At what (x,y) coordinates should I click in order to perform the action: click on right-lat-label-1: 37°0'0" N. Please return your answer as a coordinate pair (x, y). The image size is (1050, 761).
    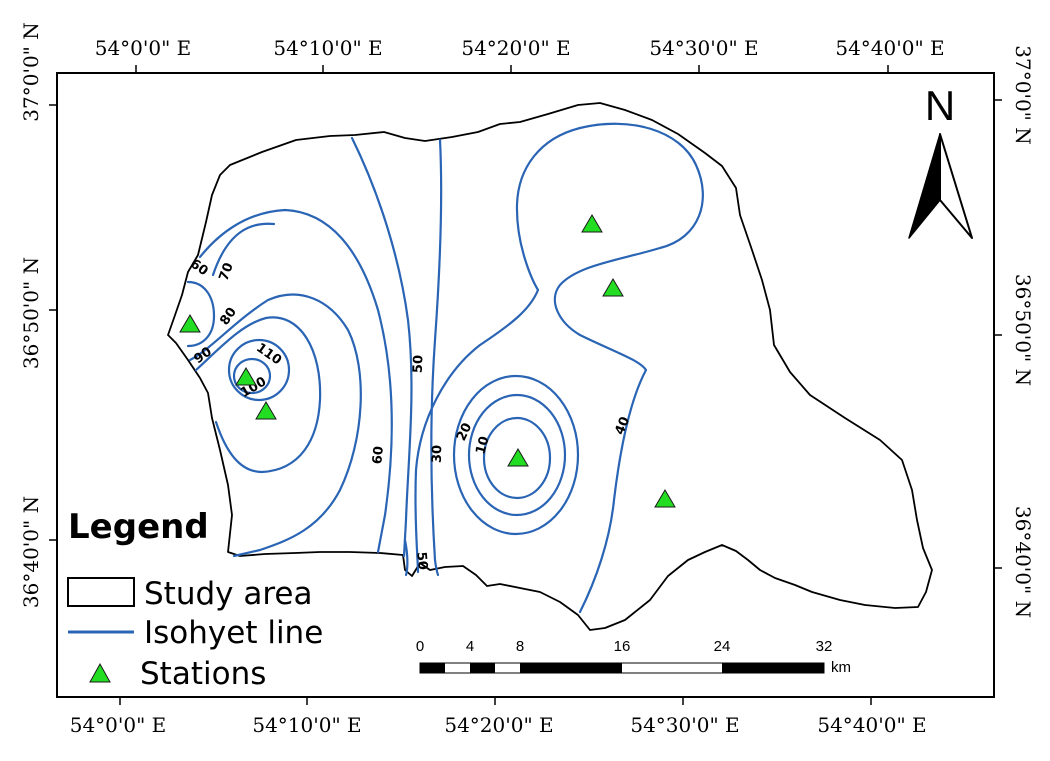
    Looking at the image, I should click on (1023, 94).